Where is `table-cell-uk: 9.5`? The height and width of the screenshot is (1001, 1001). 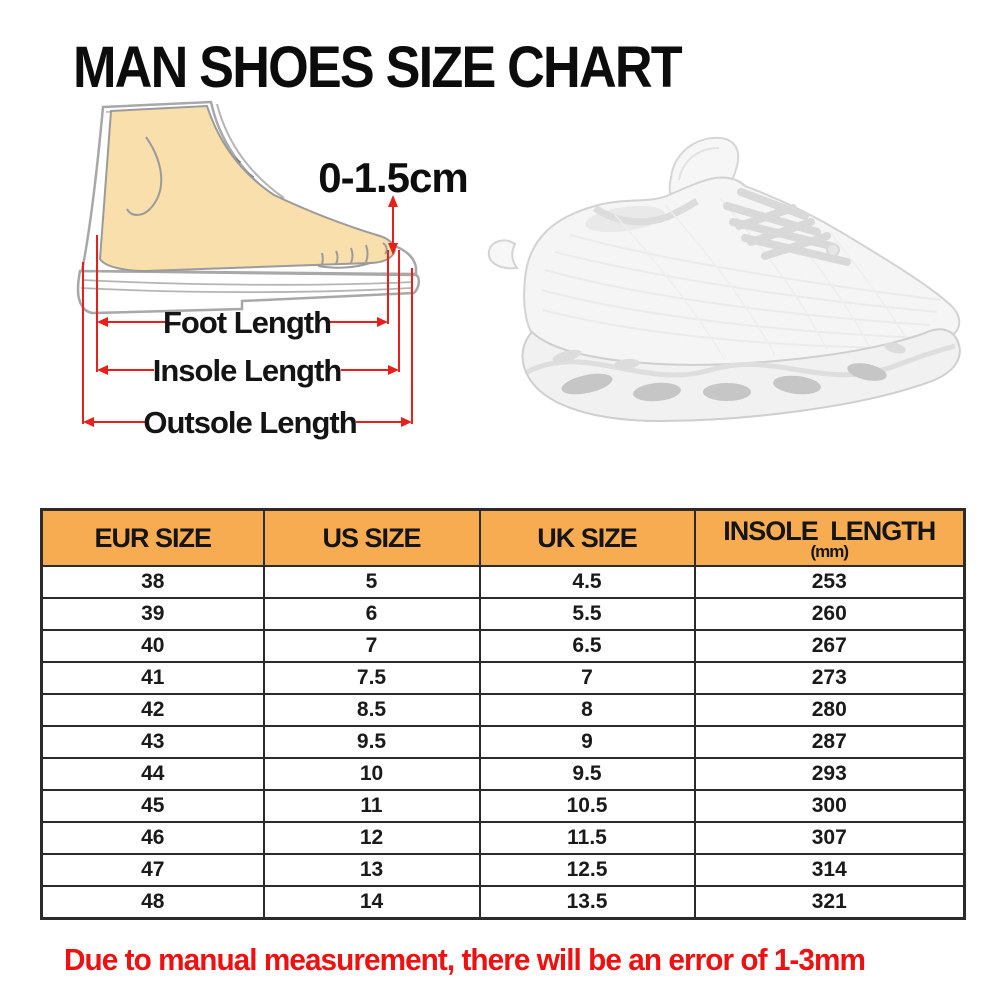 table-cell-uk: 9.5 is located at coordinates (587, 774).